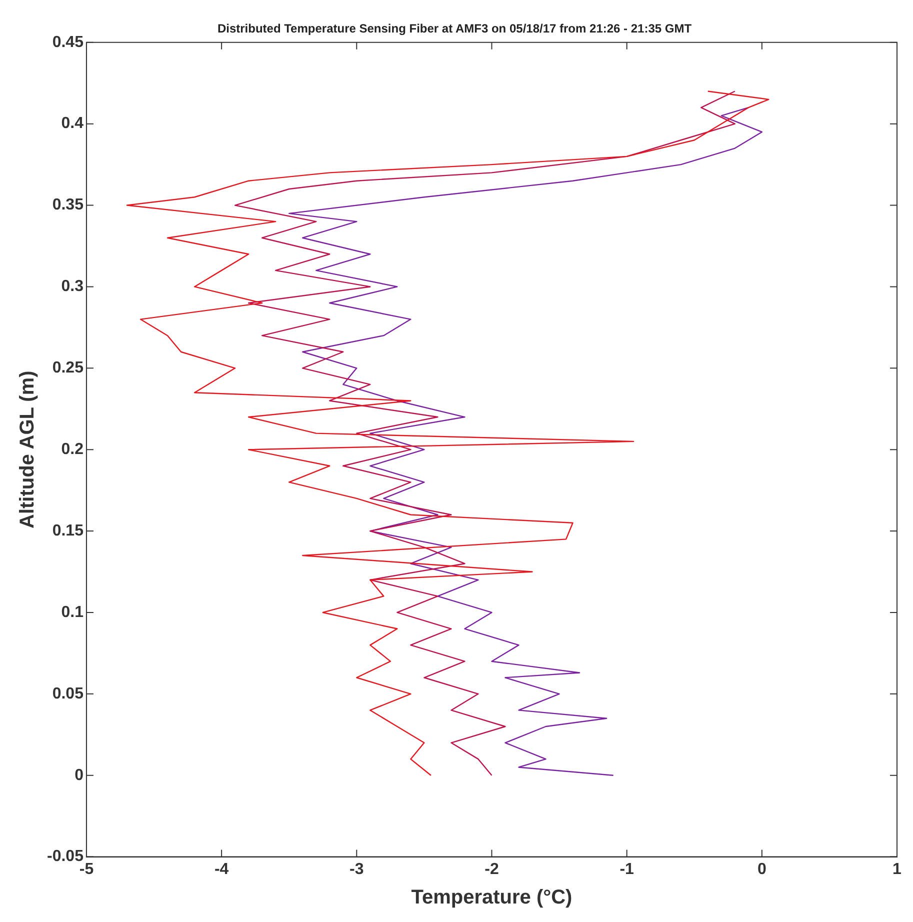  I want to click on x-axis-title: Temperature (°C), so click(491, 897).